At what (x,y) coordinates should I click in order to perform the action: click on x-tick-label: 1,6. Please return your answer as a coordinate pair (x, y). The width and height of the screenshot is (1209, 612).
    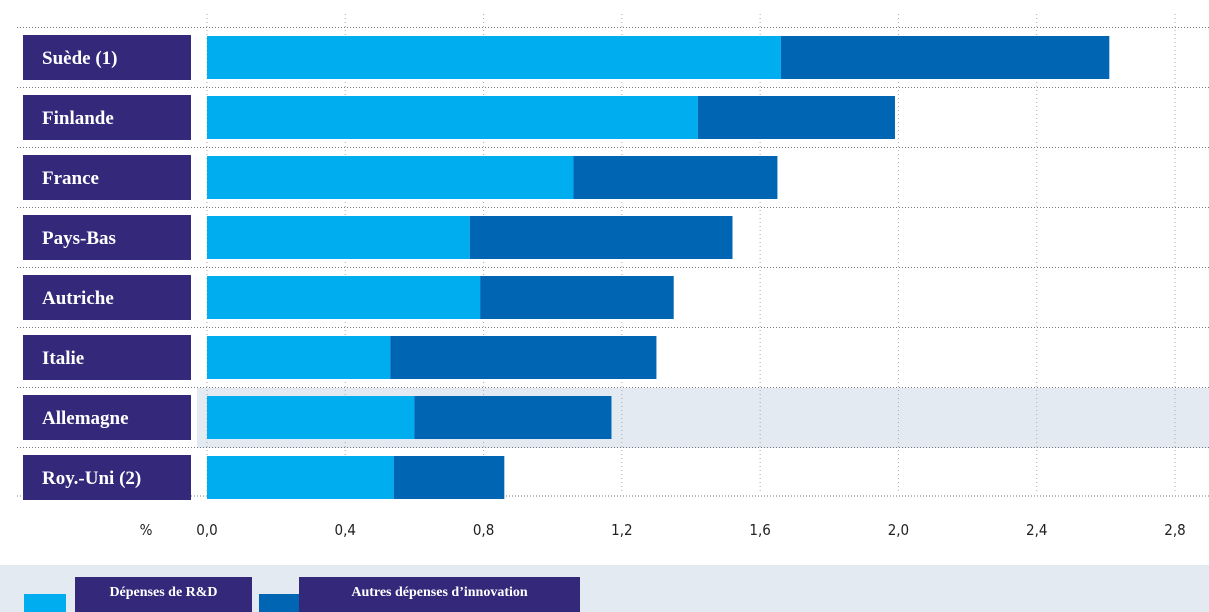
    Looking at the image, I should click on (759, 530).